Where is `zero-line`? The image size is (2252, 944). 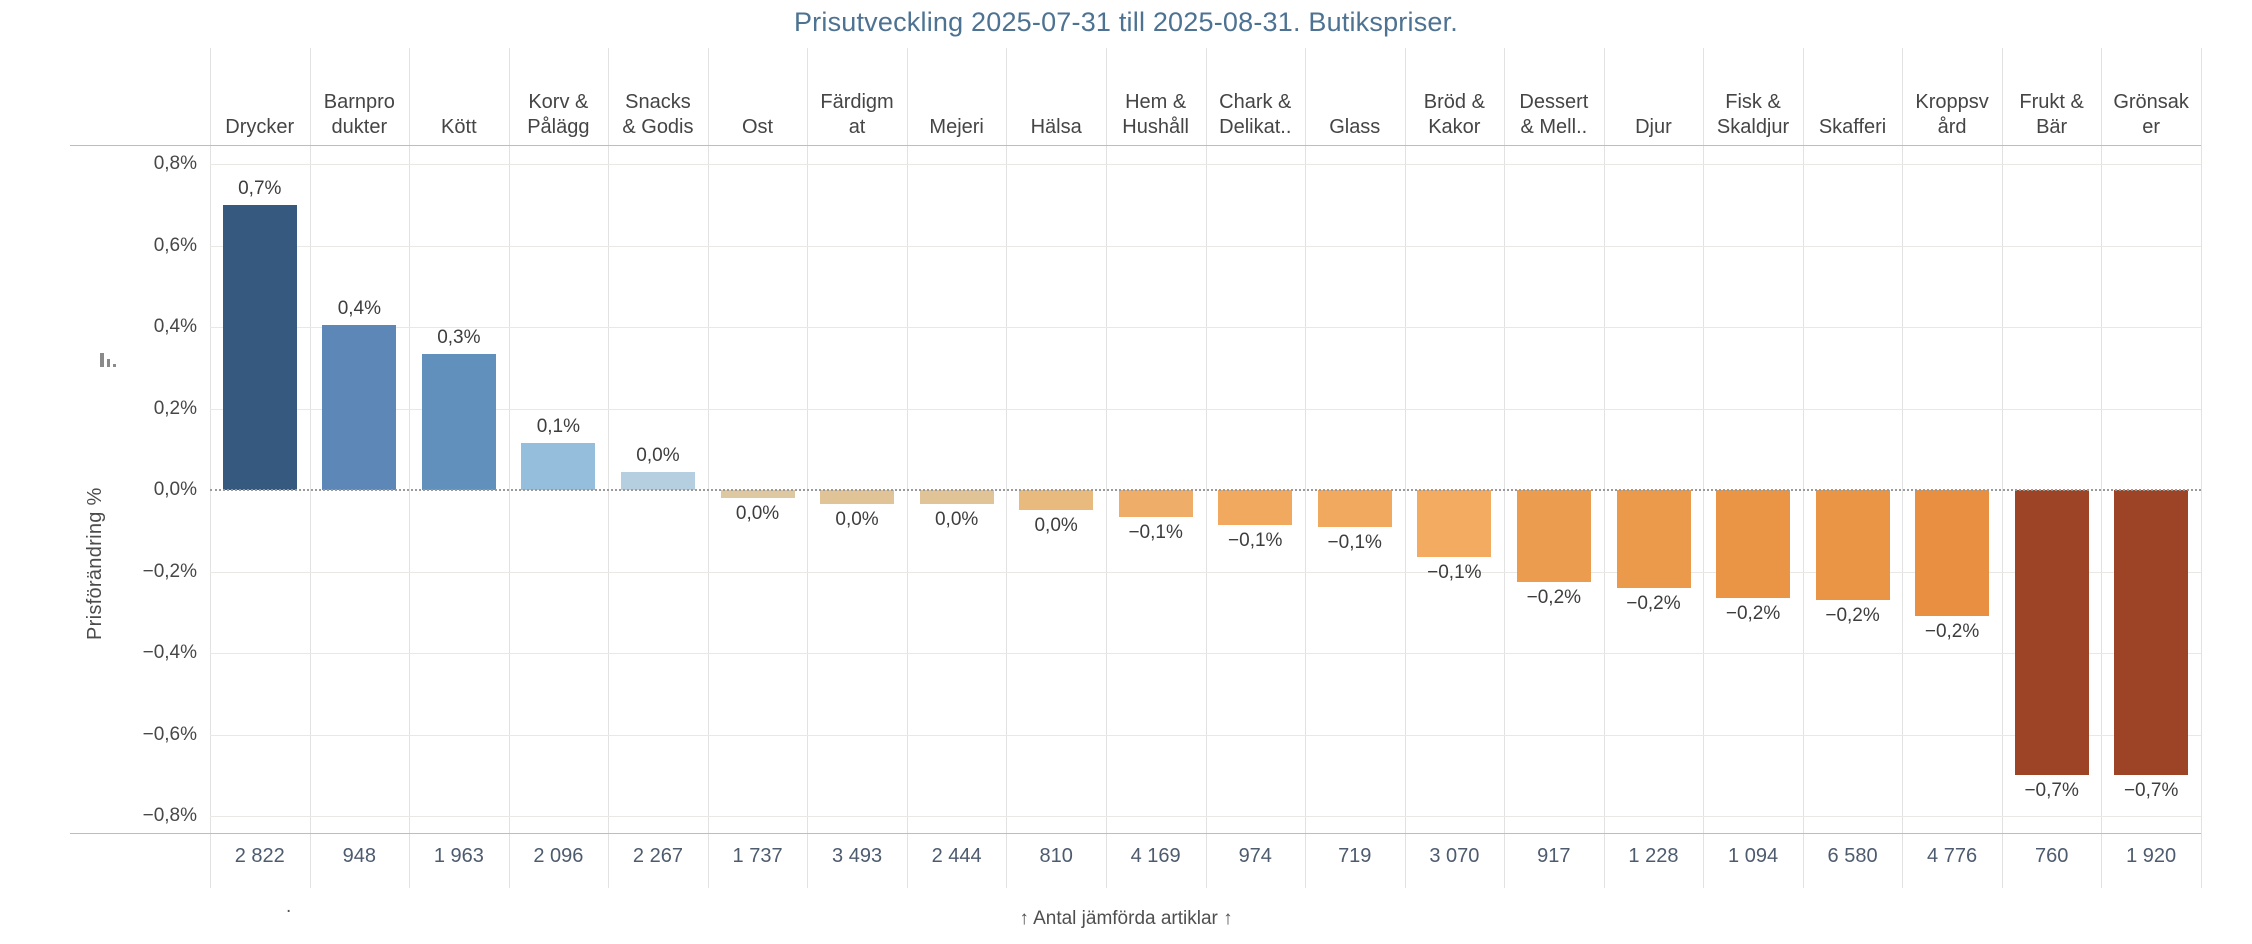 zero-line is located at coordinates (1205, 490).